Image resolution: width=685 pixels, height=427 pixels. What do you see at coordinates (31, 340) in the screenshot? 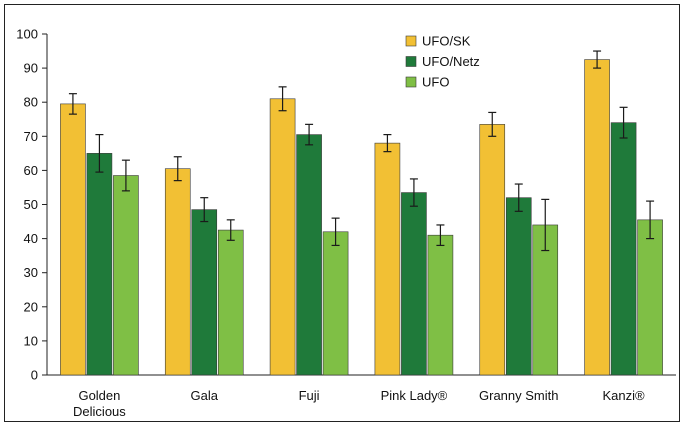
I see `y-tick-label: 10` at bounding box center [31, 340].